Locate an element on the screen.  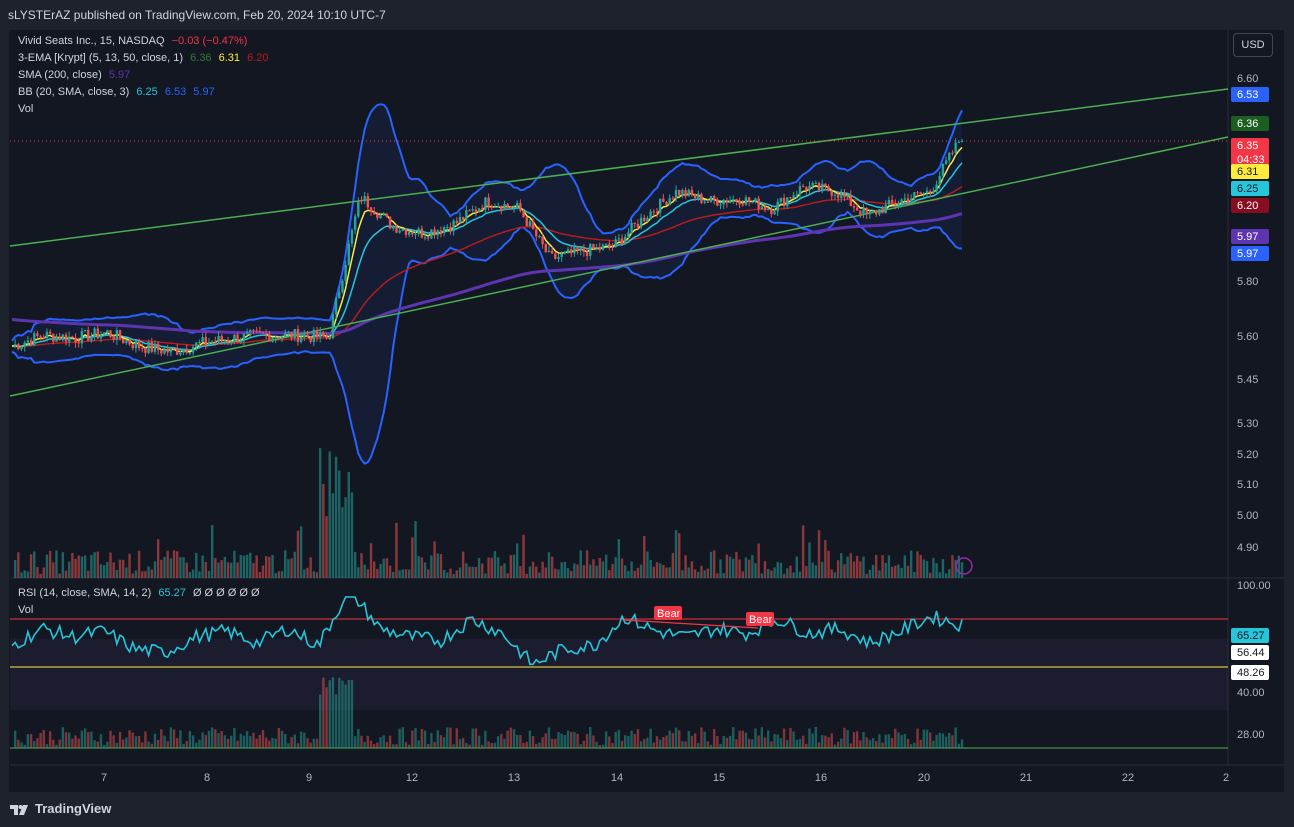
rsi-tick-label: 28.00 is located at coordinates (1251, 735).